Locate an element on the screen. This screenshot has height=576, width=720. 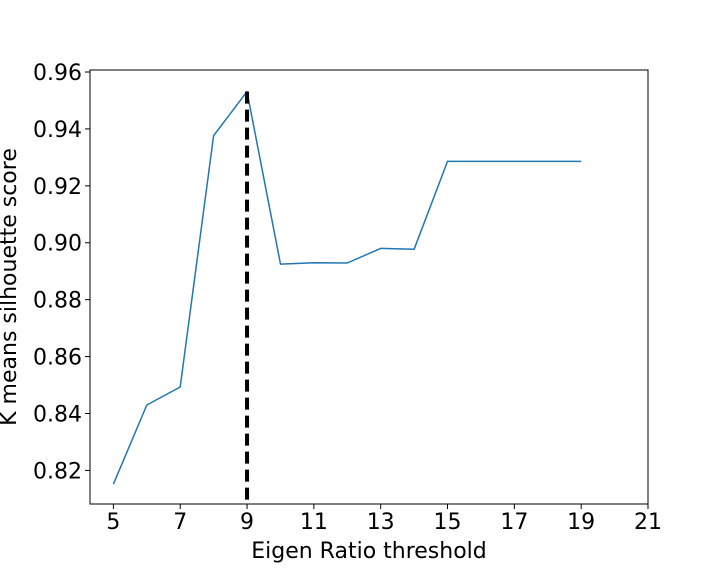
y-tick-label: 0.88 is located at coordinates (57, 301).